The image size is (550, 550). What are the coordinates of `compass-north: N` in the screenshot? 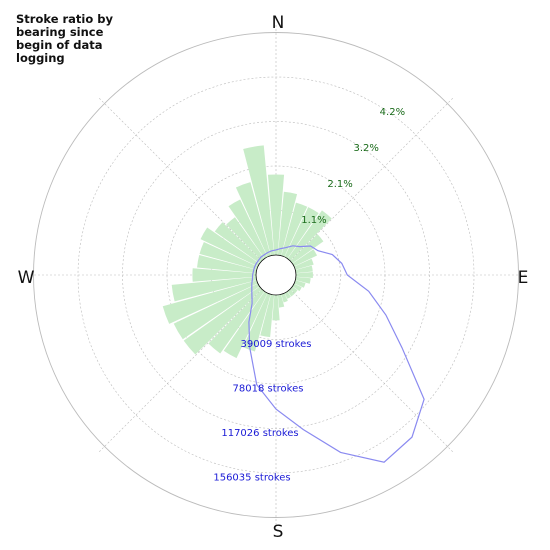 It's located at (278, 23).